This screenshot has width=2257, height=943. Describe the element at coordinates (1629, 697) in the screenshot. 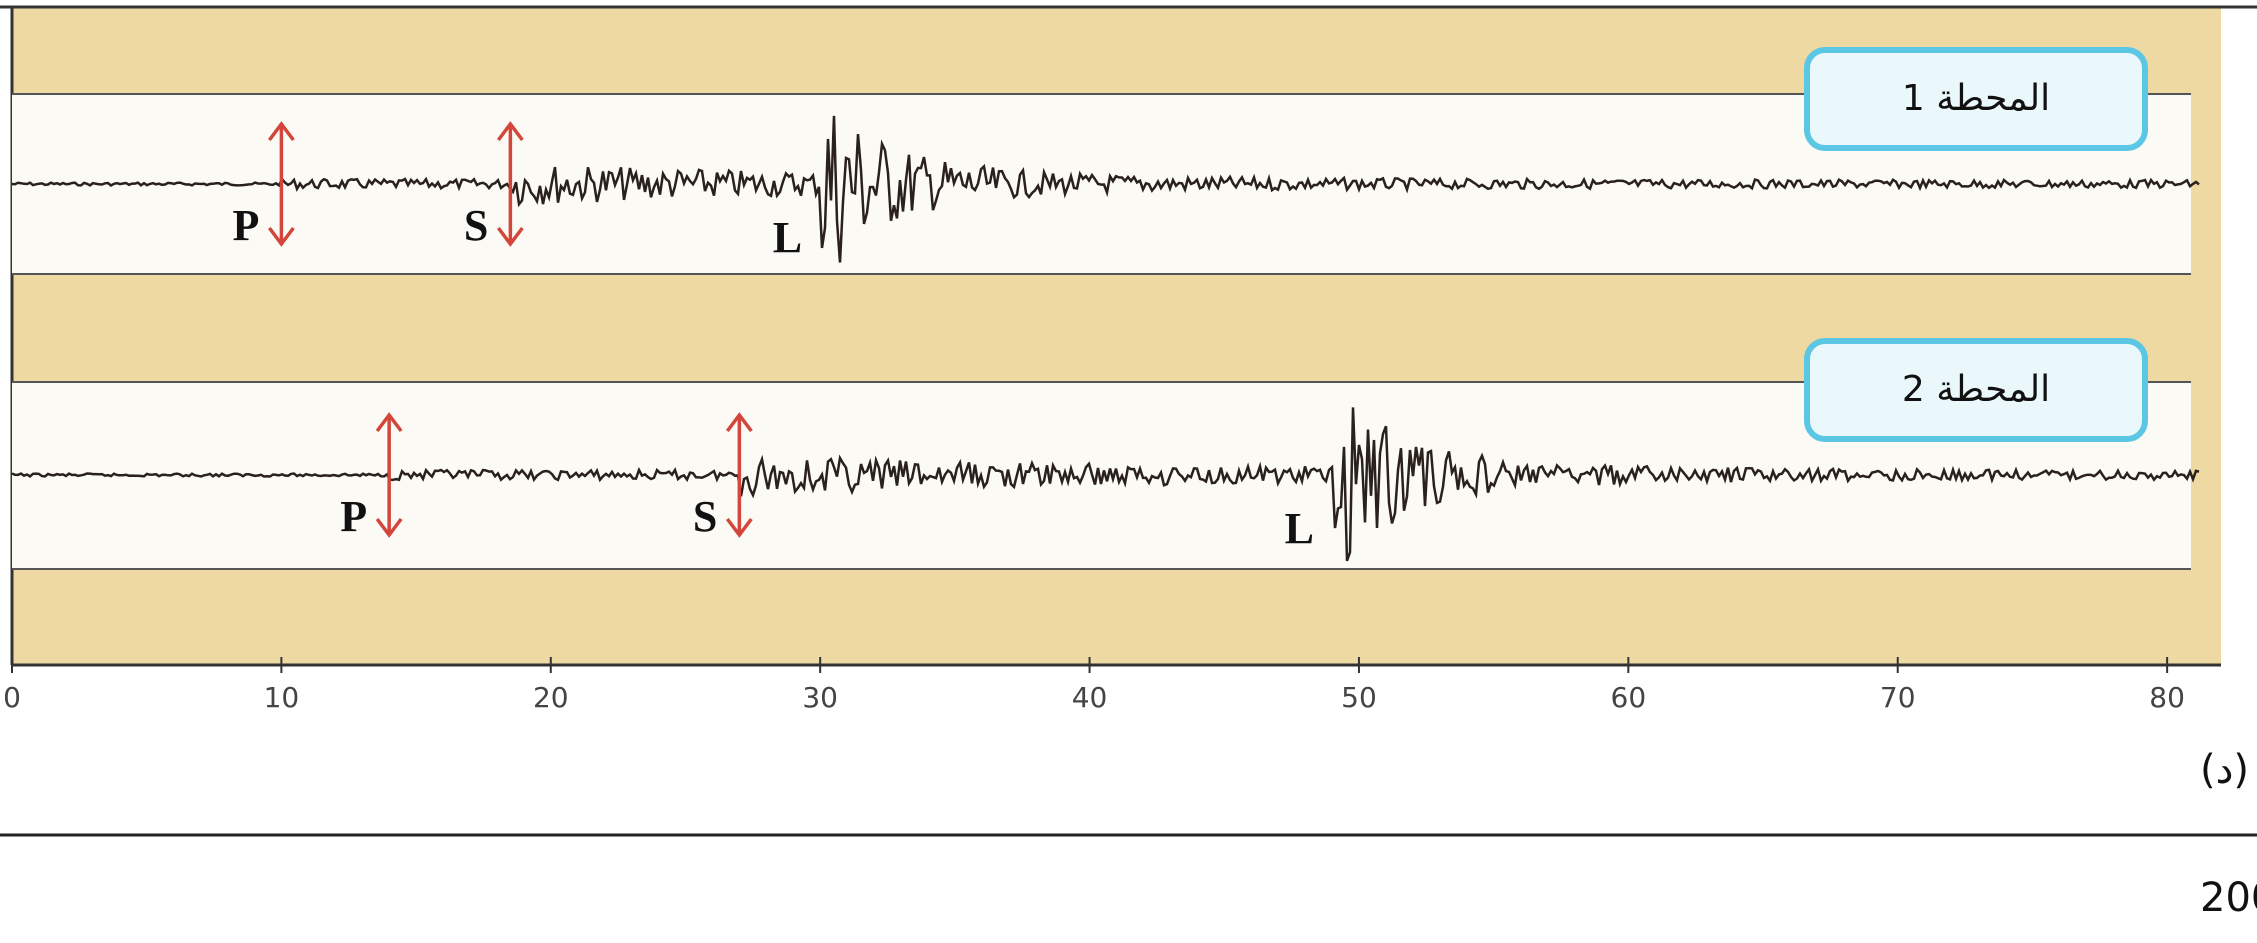

I see `x-tick-label: 60` at that location.